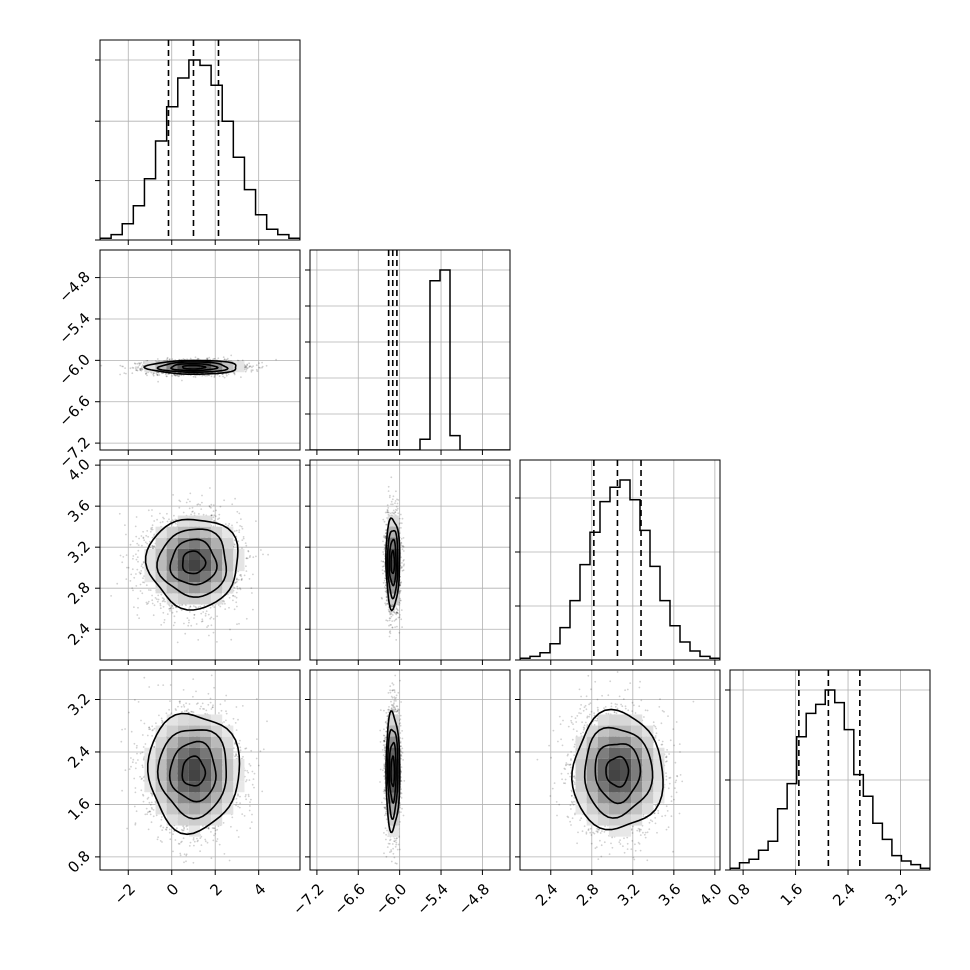 The width and height of the screenshot is (970, 970). What do you see at coordinates (79, 511) in the screenshot?
I see `y-tick-label: 3.6` at bounding box center [79, 511].